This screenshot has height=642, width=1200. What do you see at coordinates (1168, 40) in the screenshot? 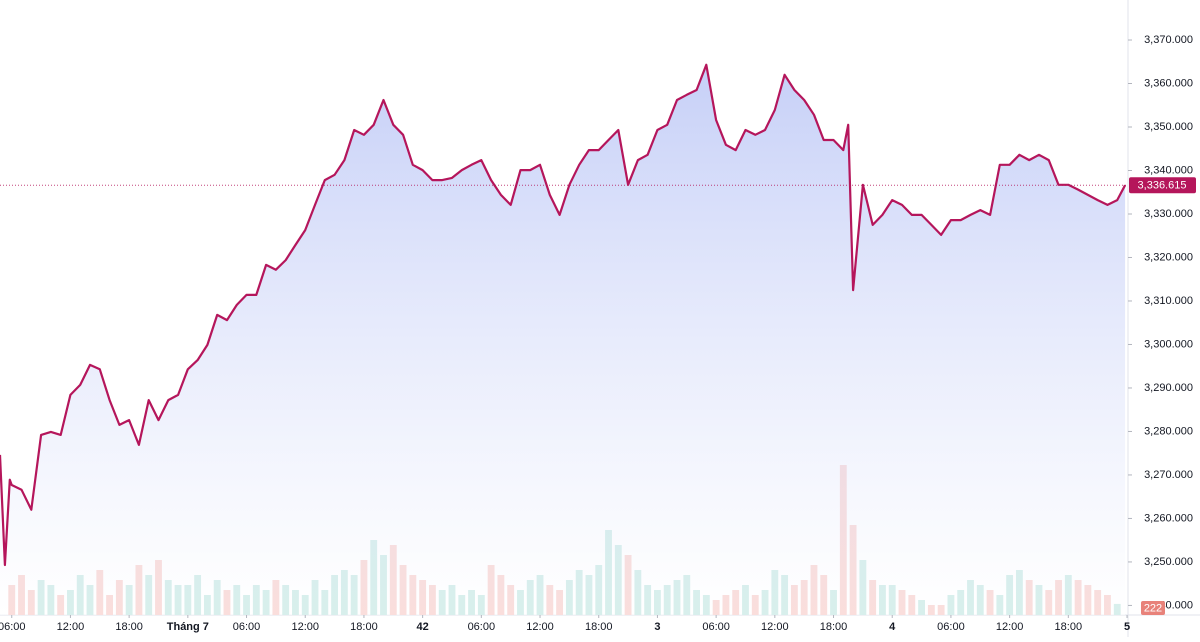
I see `y-tick-label: 3,370.000` at bounding box center [1168, 40].